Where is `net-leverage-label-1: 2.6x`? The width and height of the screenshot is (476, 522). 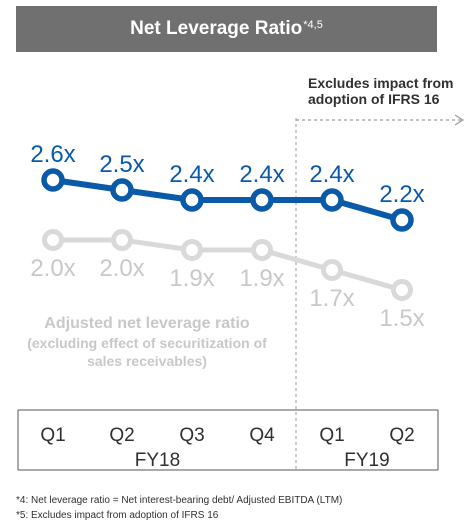
net-leverage-label-1: 2.6x is located at coordinates (52, 154).